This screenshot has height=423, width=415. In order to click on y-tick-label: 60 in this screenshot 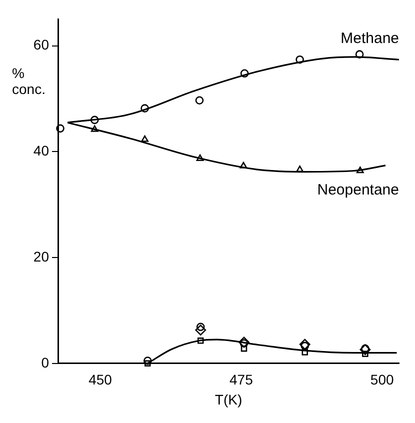, I will do `click(41, 44)`.